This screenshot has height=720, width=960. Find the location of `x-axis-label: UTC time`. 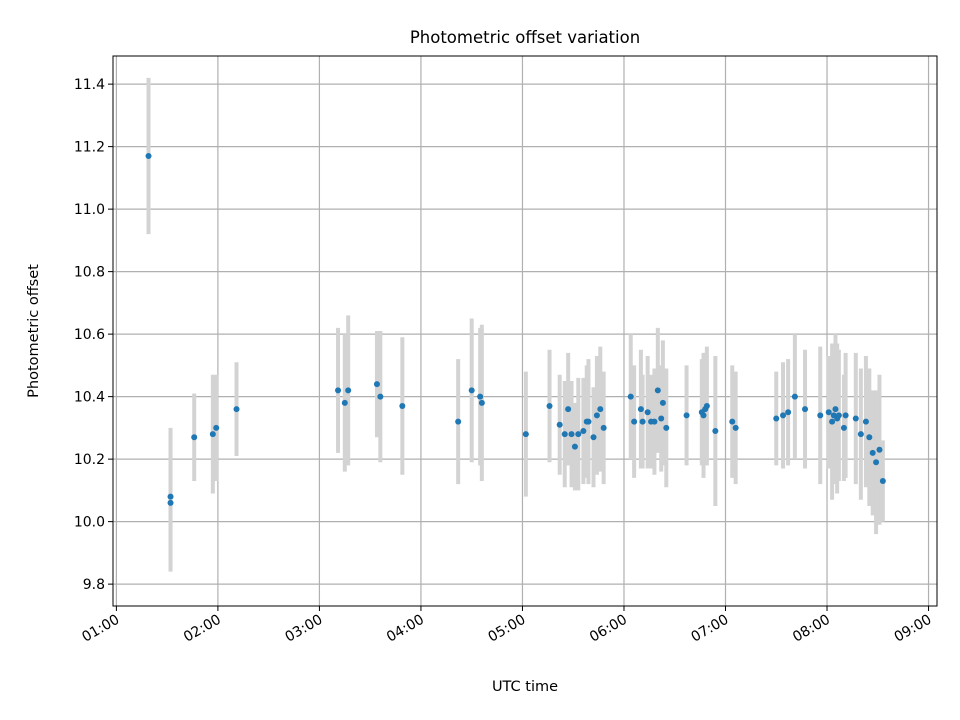

x-axis-label: UTC time is located at coordinates (525, 687).